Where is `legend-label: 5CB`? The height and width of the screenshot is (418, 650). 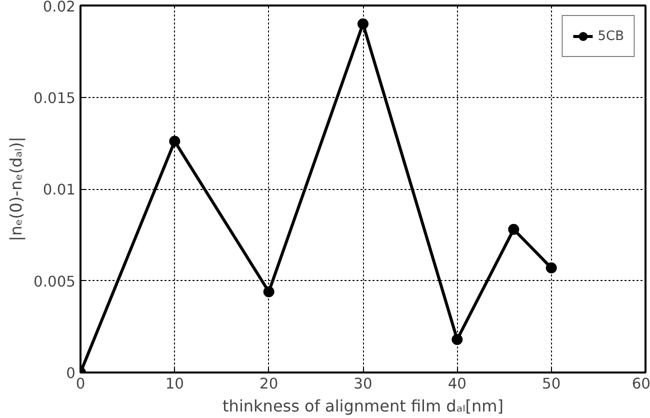 legend-label: 5CB is located at coordinates (611, 36).